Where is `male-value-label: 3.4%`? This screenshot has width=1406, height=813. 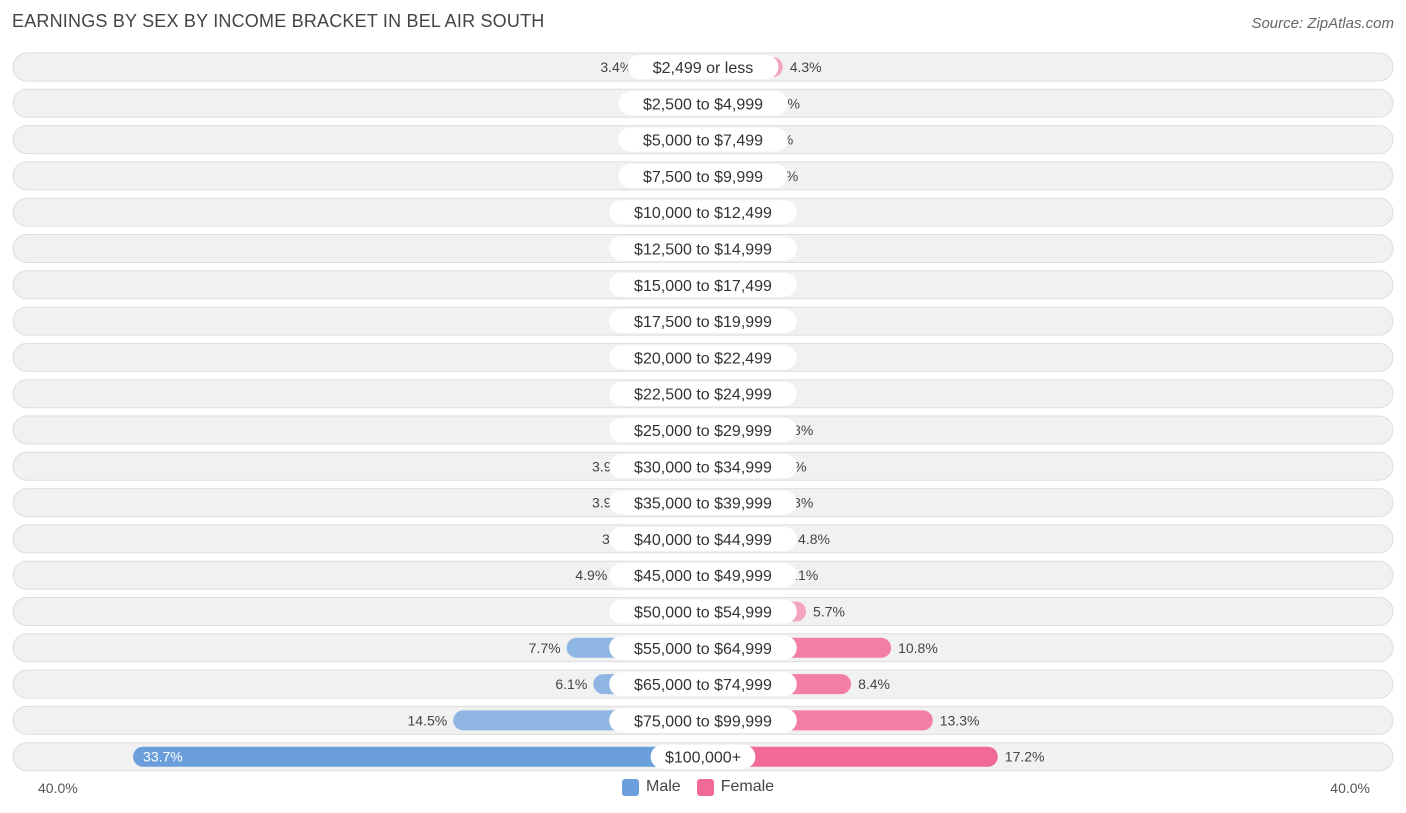
male-value-label: 3.4% is located at coordinates (616, 67).